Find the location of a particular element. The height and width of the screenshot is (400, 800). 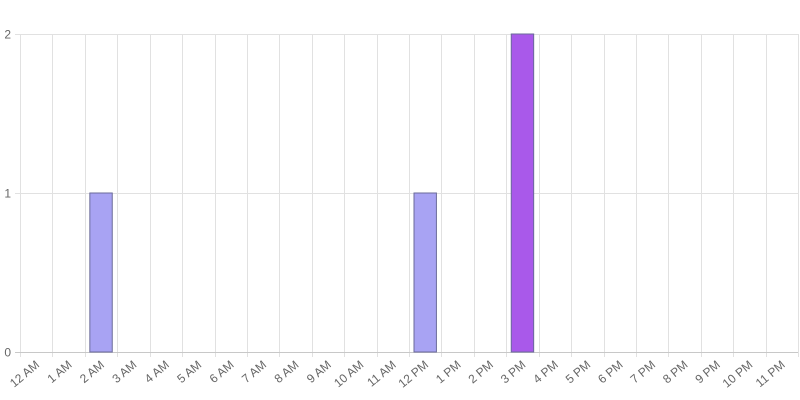

x-tick-label: 3 AM is located at coordinates (124, 372).